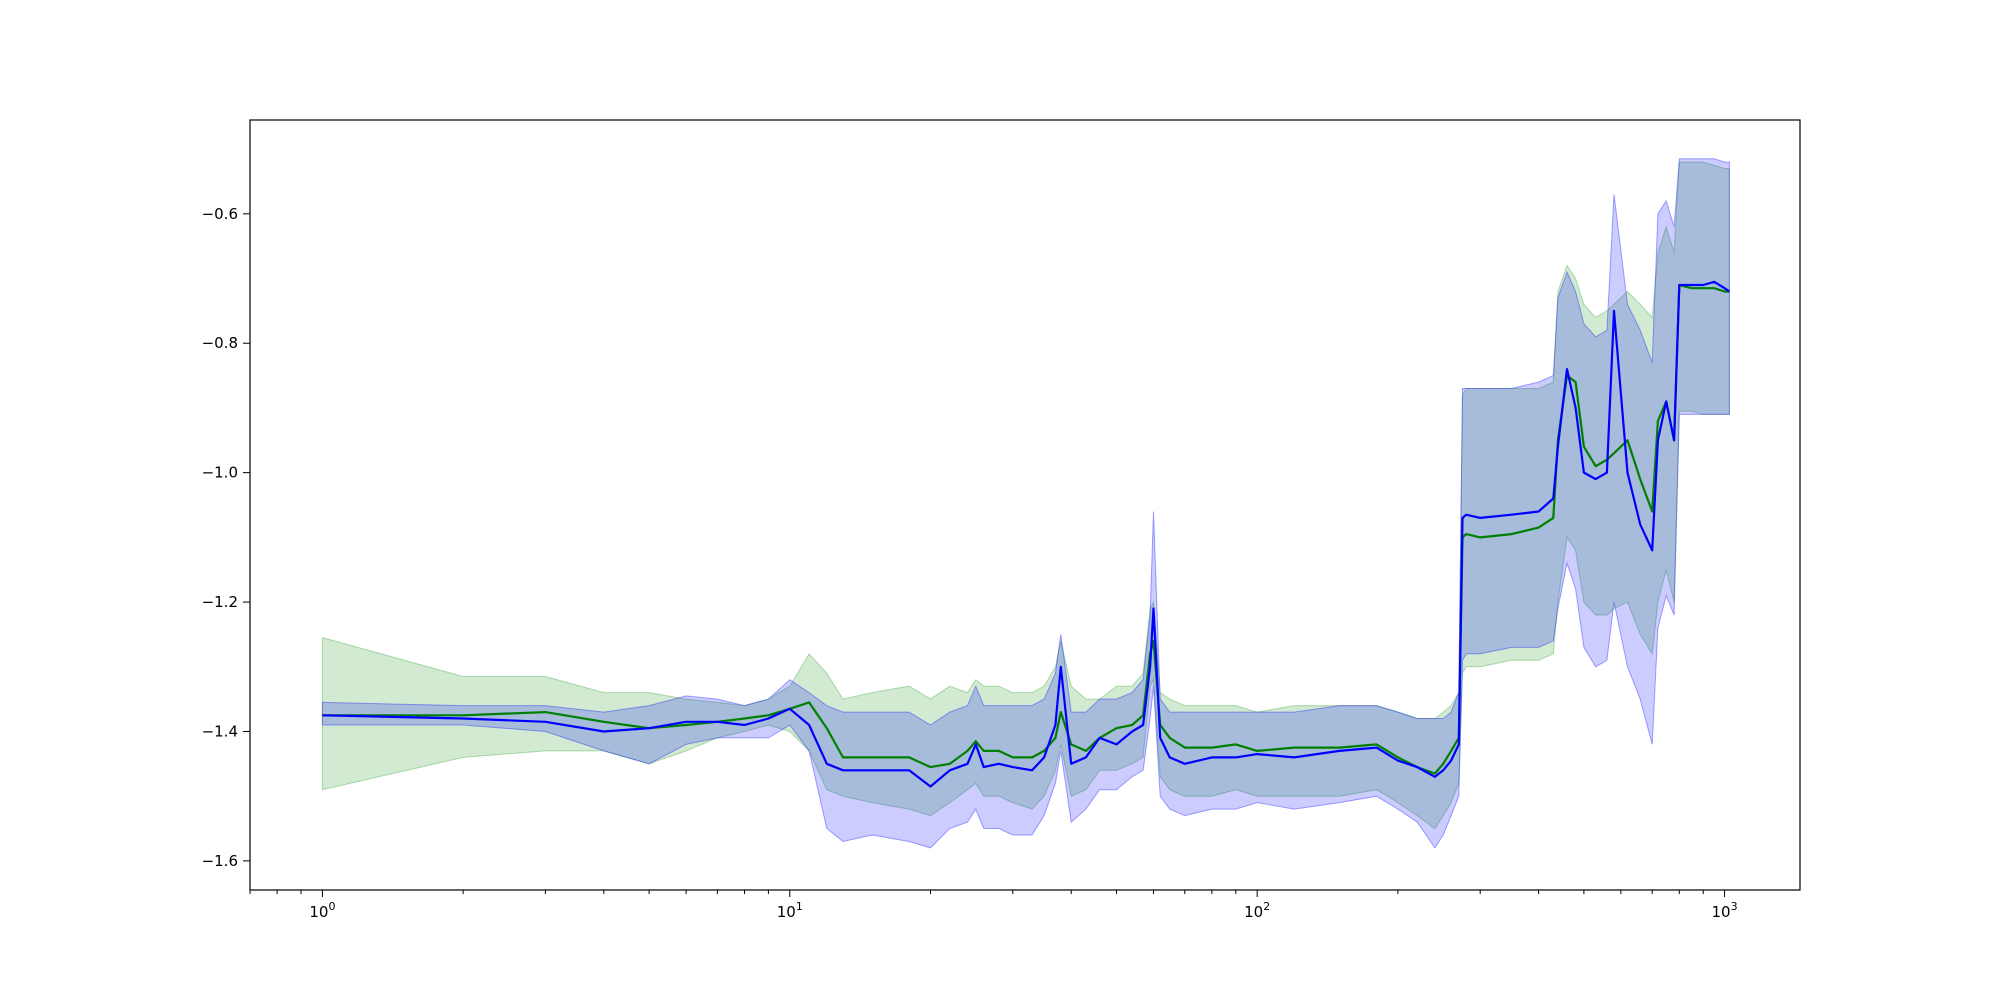 The width and height of the screenshot is (2000, 1000). Describe the element at coordinates (220, 473) in the screenshot. I see `y-tick-label: −1.0` at that location.